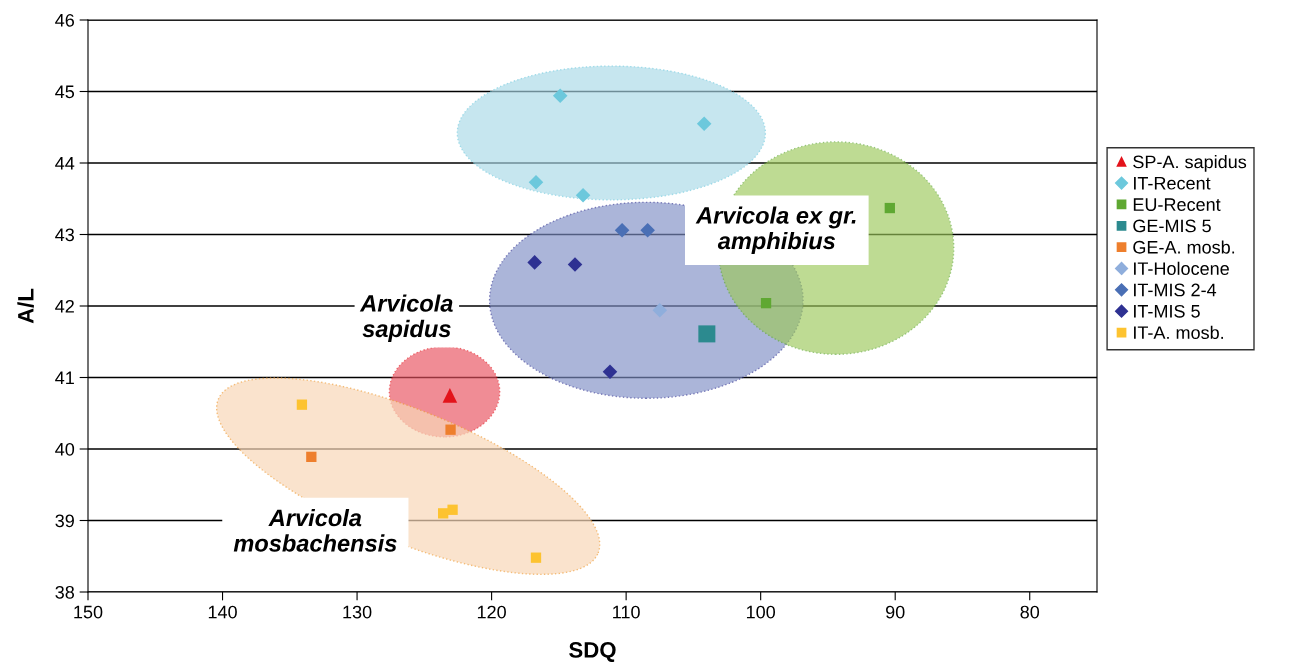 The image size is (1299, 671). What do you see at coordinates (1175, 290) in the screenshot?
I see `legend-label: IT-MIS 2-4` at bounding box center [1175, 290].